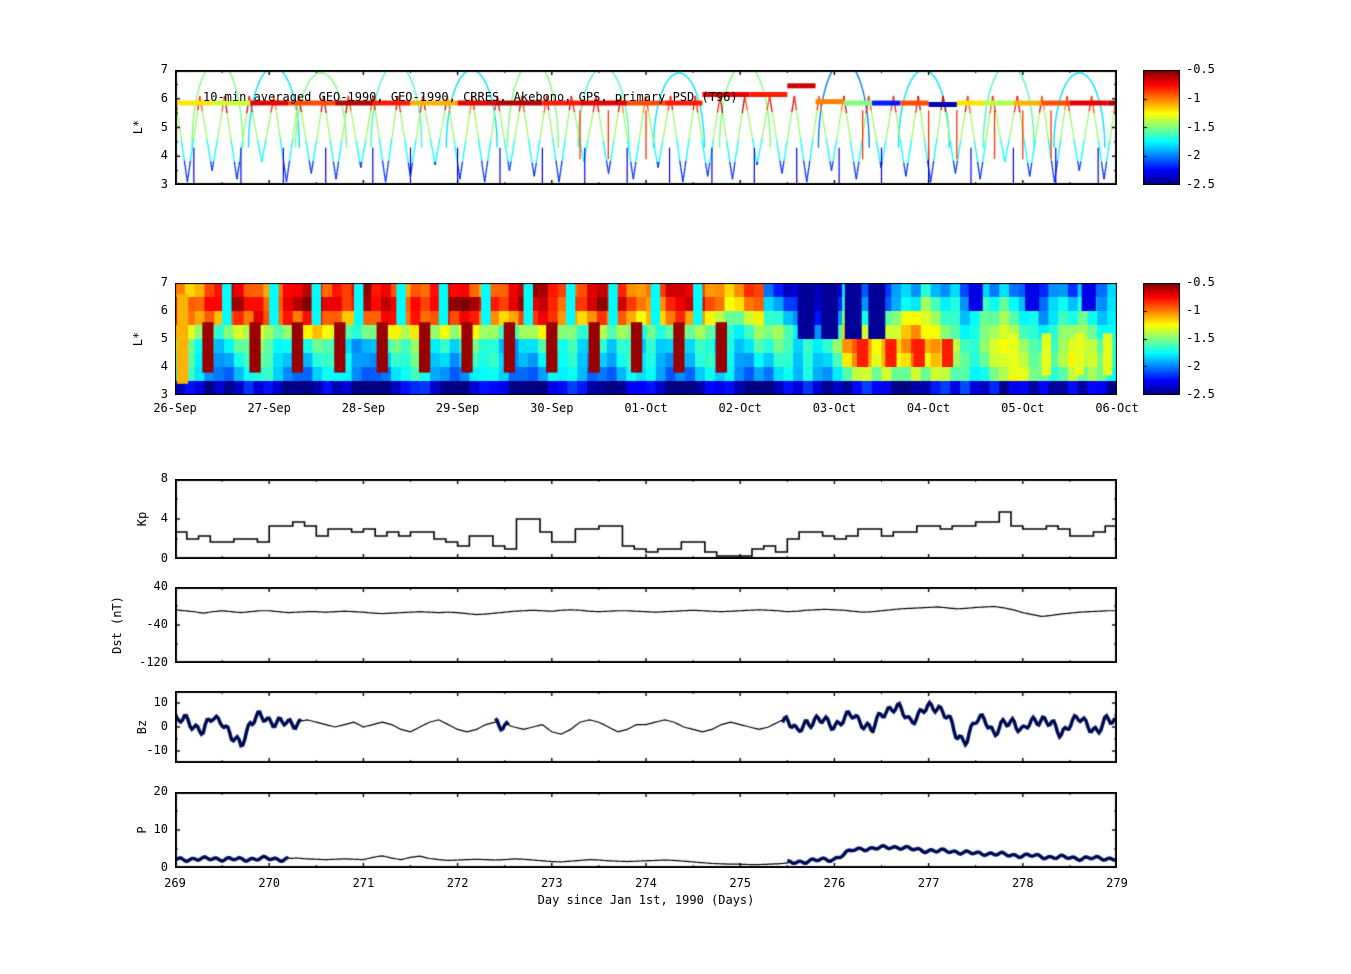 The image size is (1351, 974). I want to click on xtick-label: 279, so click(1117, 883).